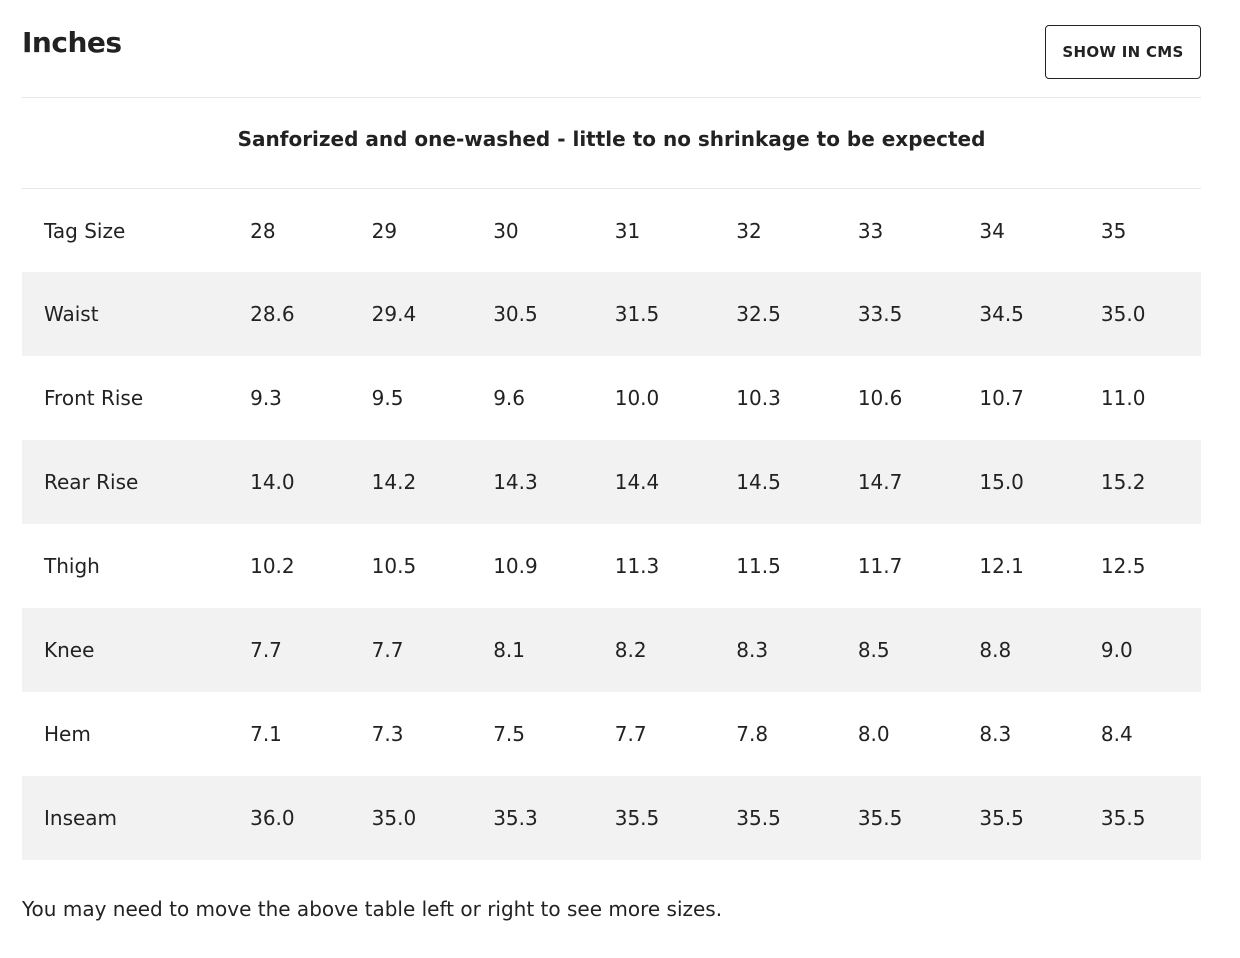  I want to click on measurement-cell: 15.2, so click(1150, 482).